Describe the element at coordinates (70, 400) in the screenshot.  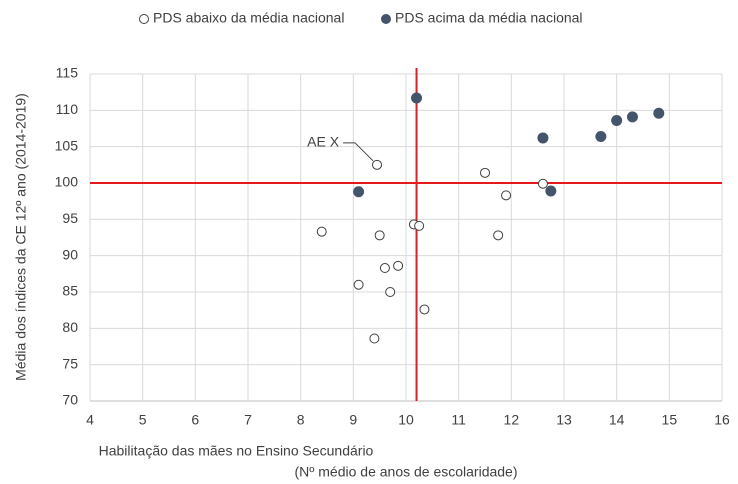
I see `y-tick-label: 70` at that location.